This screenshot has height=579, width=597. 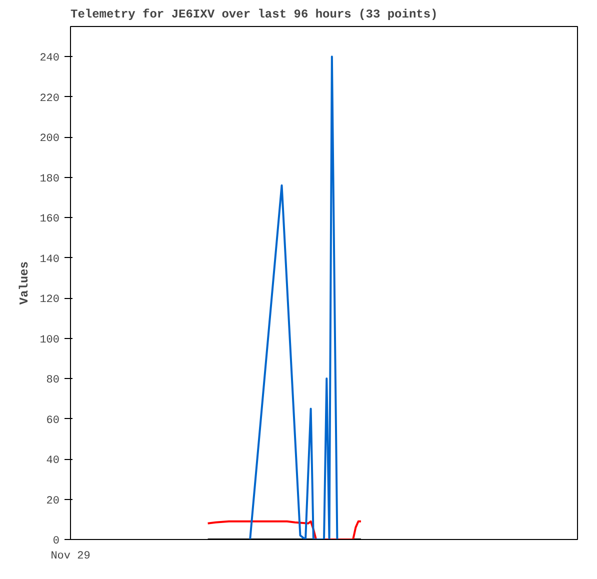 What do you see at coordinates (53, 461) in the screenshot?
I see `y-tick-label: 40` at bounding box center [53, 461].